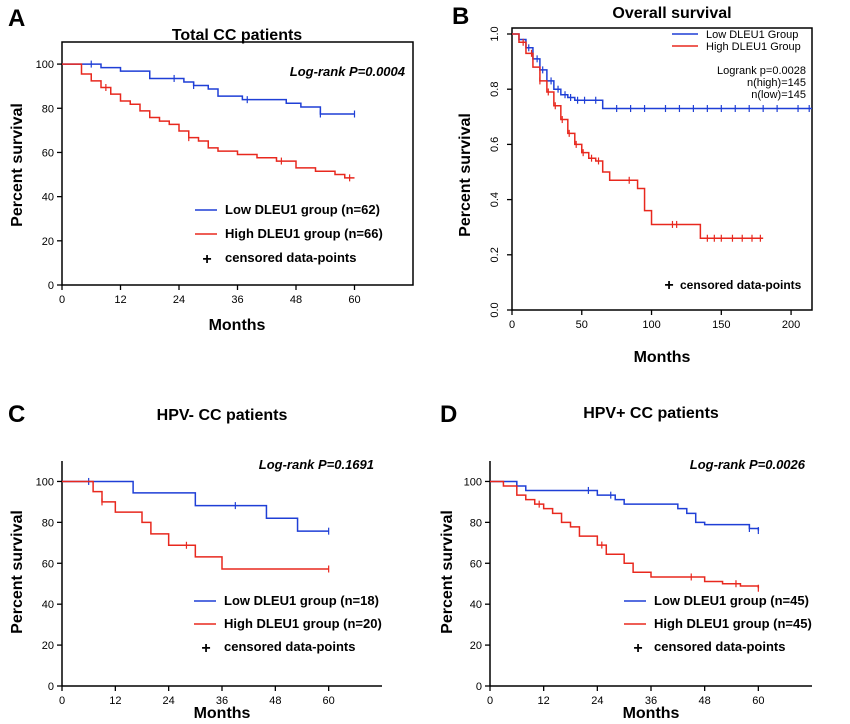 Image resolution: width=850 pixels, height=724 pixels. Describe the element at coordinates (495, 144) in the screenshot. I see `y-tick-label: 0.6` at that location.